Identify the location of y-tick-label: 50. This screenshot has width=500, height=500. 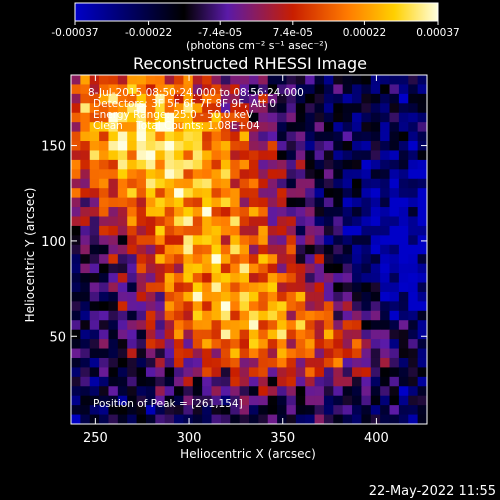
(57, 337).